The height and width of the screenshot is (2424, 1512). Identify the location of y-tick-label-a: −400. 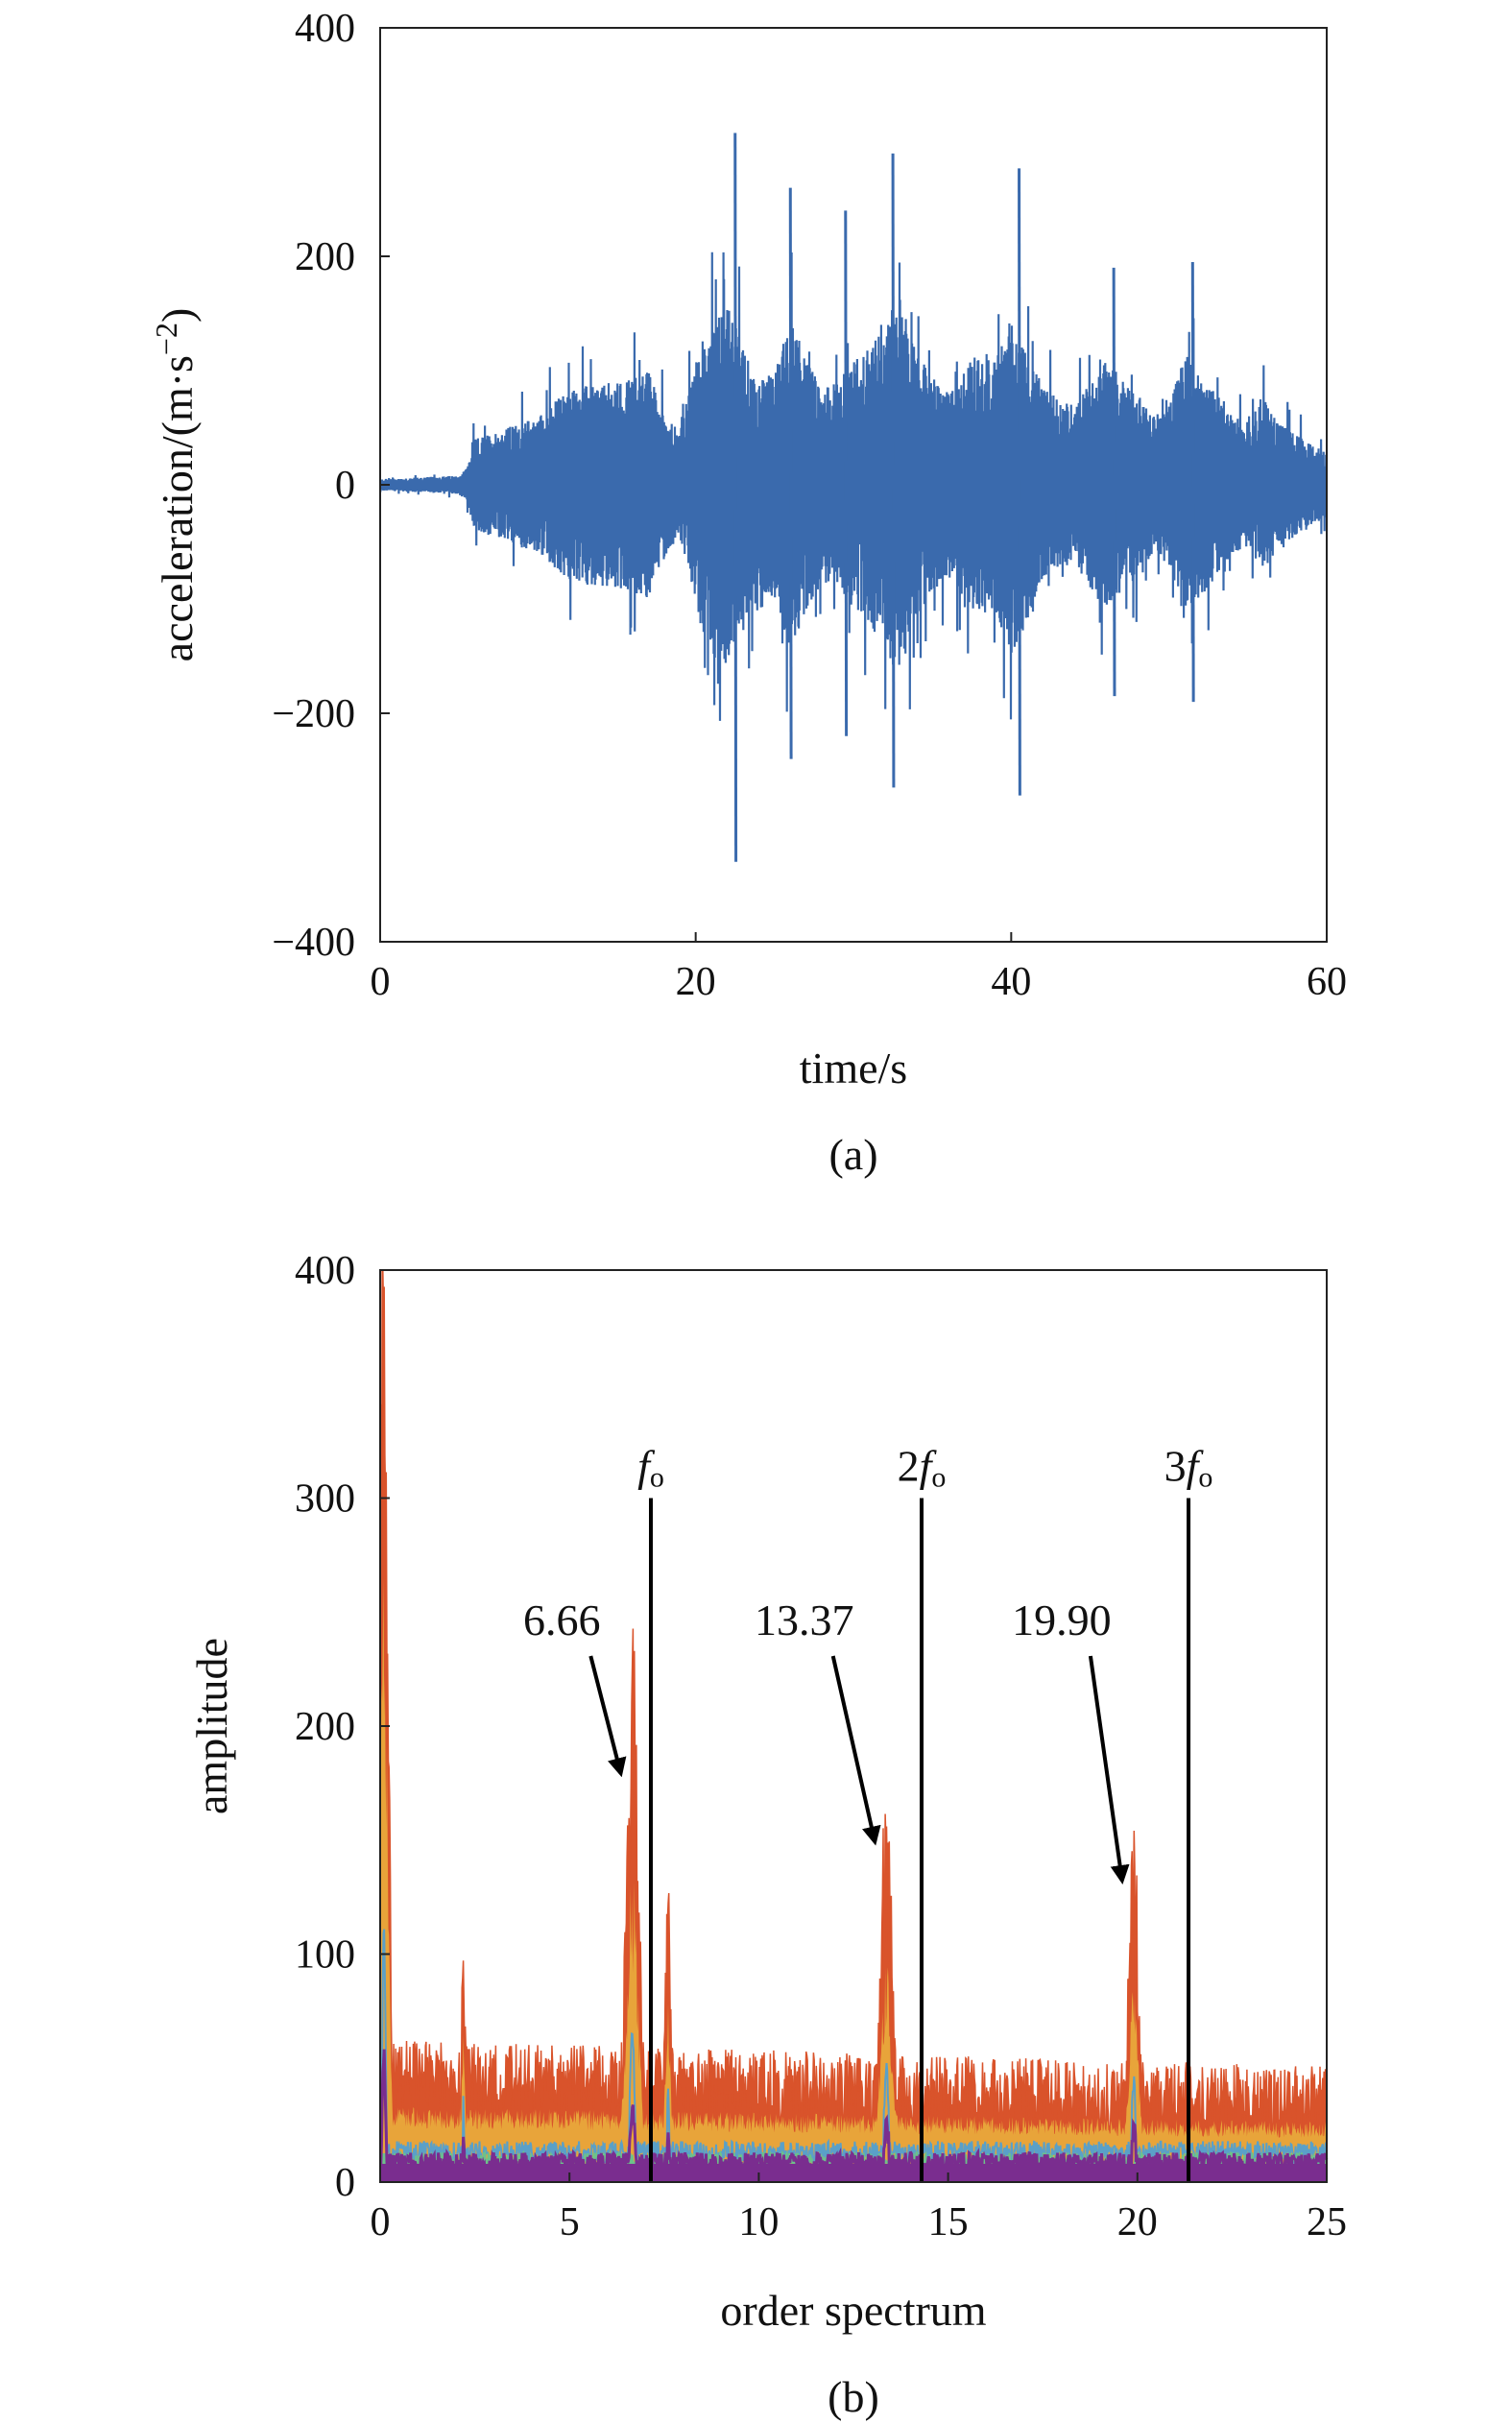
(313, 943).